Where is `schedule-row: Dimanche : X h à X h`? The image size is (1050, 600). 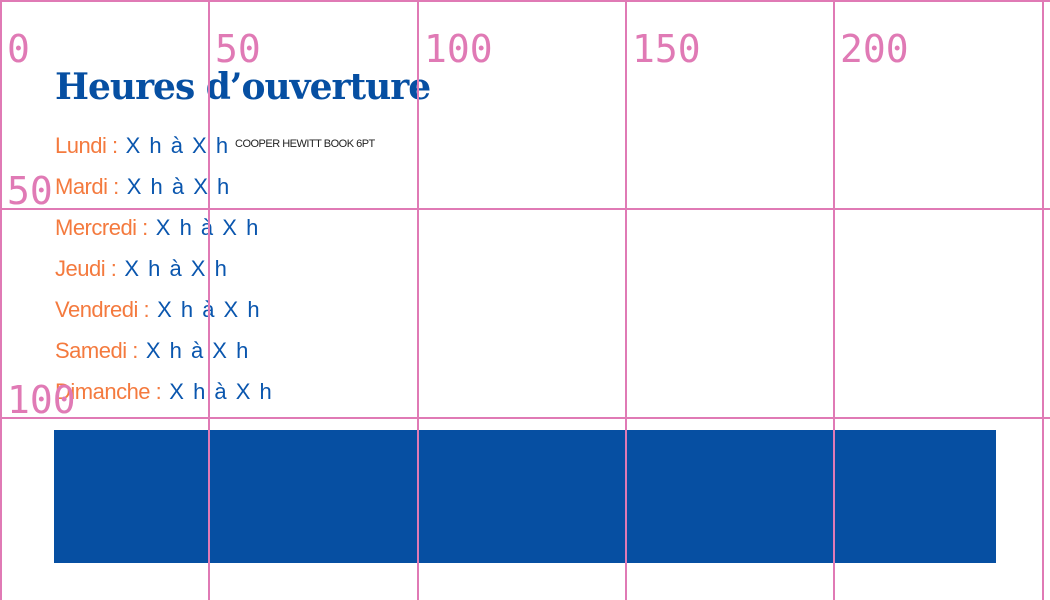 schedule-row: Dimanche : X h à X h is located at coordinates (164, 392).